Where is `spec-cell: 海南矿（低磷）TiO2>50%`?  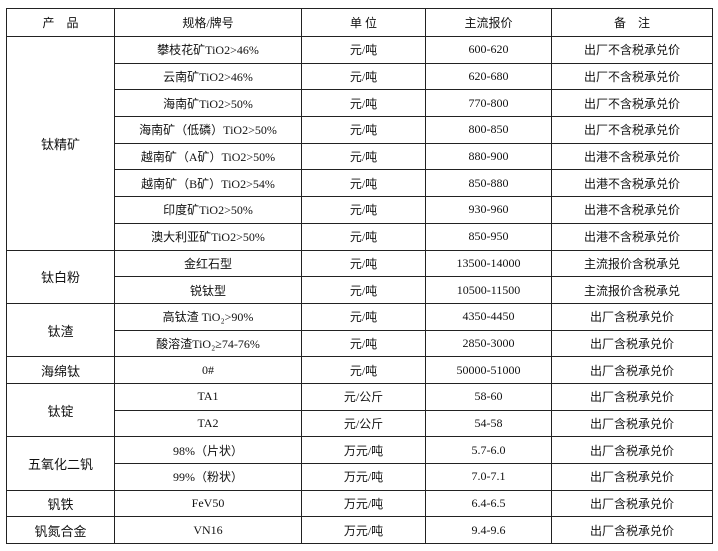 spec-cell: 海南矿（低磷）TiO2>50% is located at coordinates (208, 130).